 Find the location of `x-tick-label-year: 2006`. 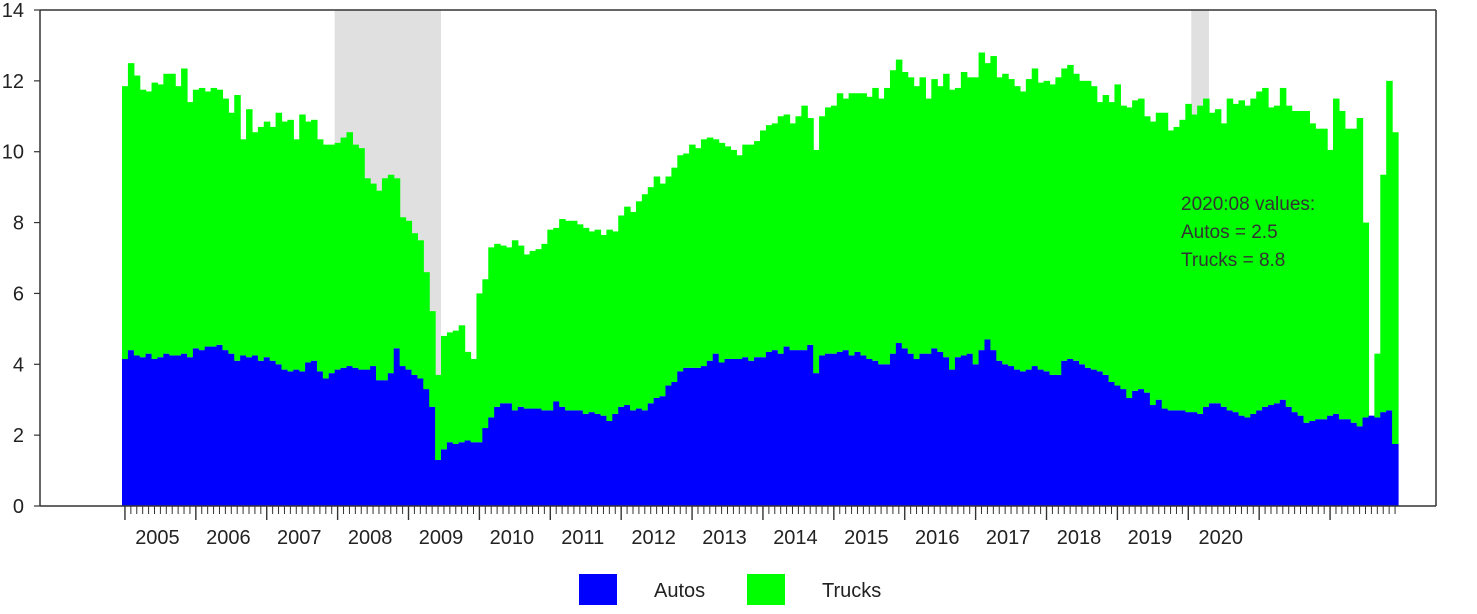

x-tick-label-year: 2006 is located at coordinates (228, 538).